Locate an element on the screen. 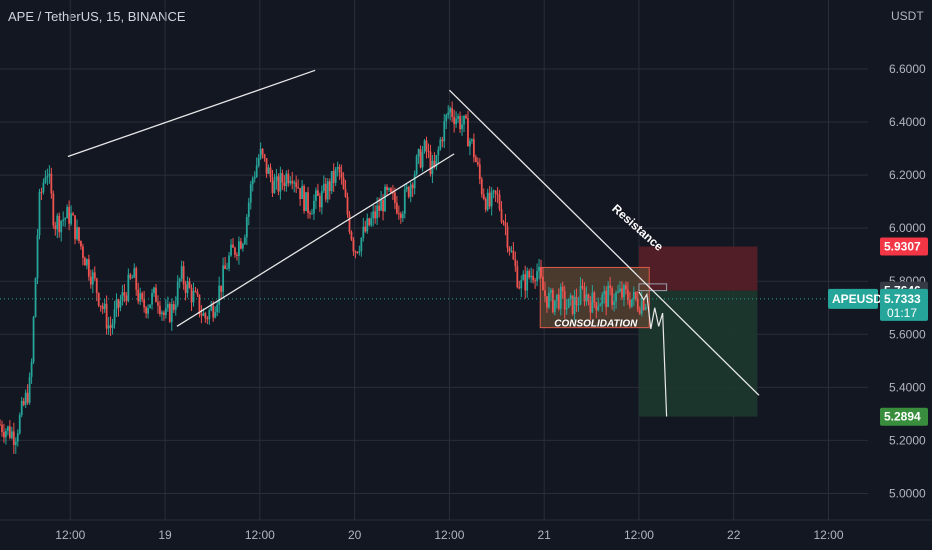 This screenshot has height=550, width=932. price-tag-label: 5.9307 is located at coordinates (902, 247).